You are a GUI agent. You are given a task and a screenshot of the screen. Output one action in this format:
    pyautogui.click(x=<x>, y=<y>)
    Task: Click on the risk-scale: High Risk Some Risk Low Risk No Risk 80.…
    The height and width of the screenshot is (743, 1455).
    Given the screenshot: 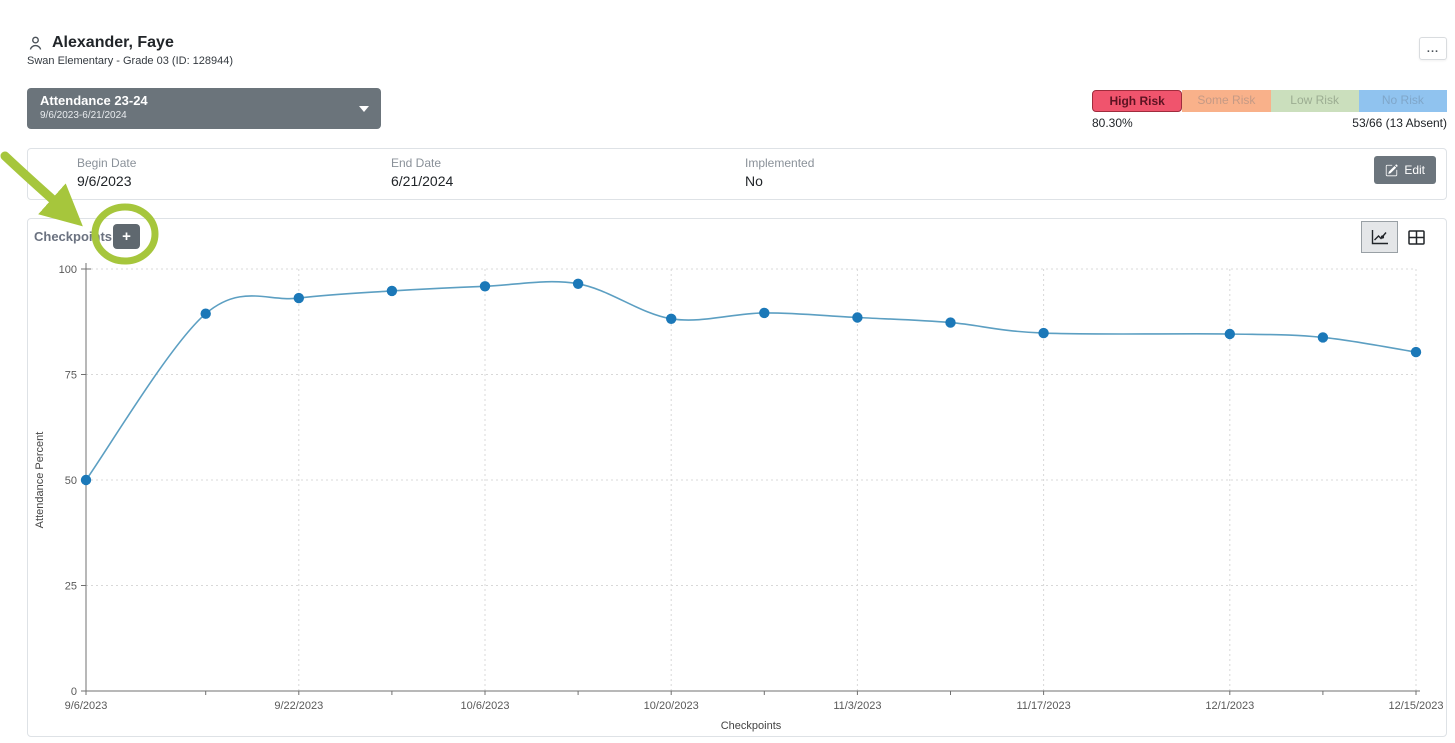 What is the action you would take?
    pyautogui.click(x=1269, y=110)
    